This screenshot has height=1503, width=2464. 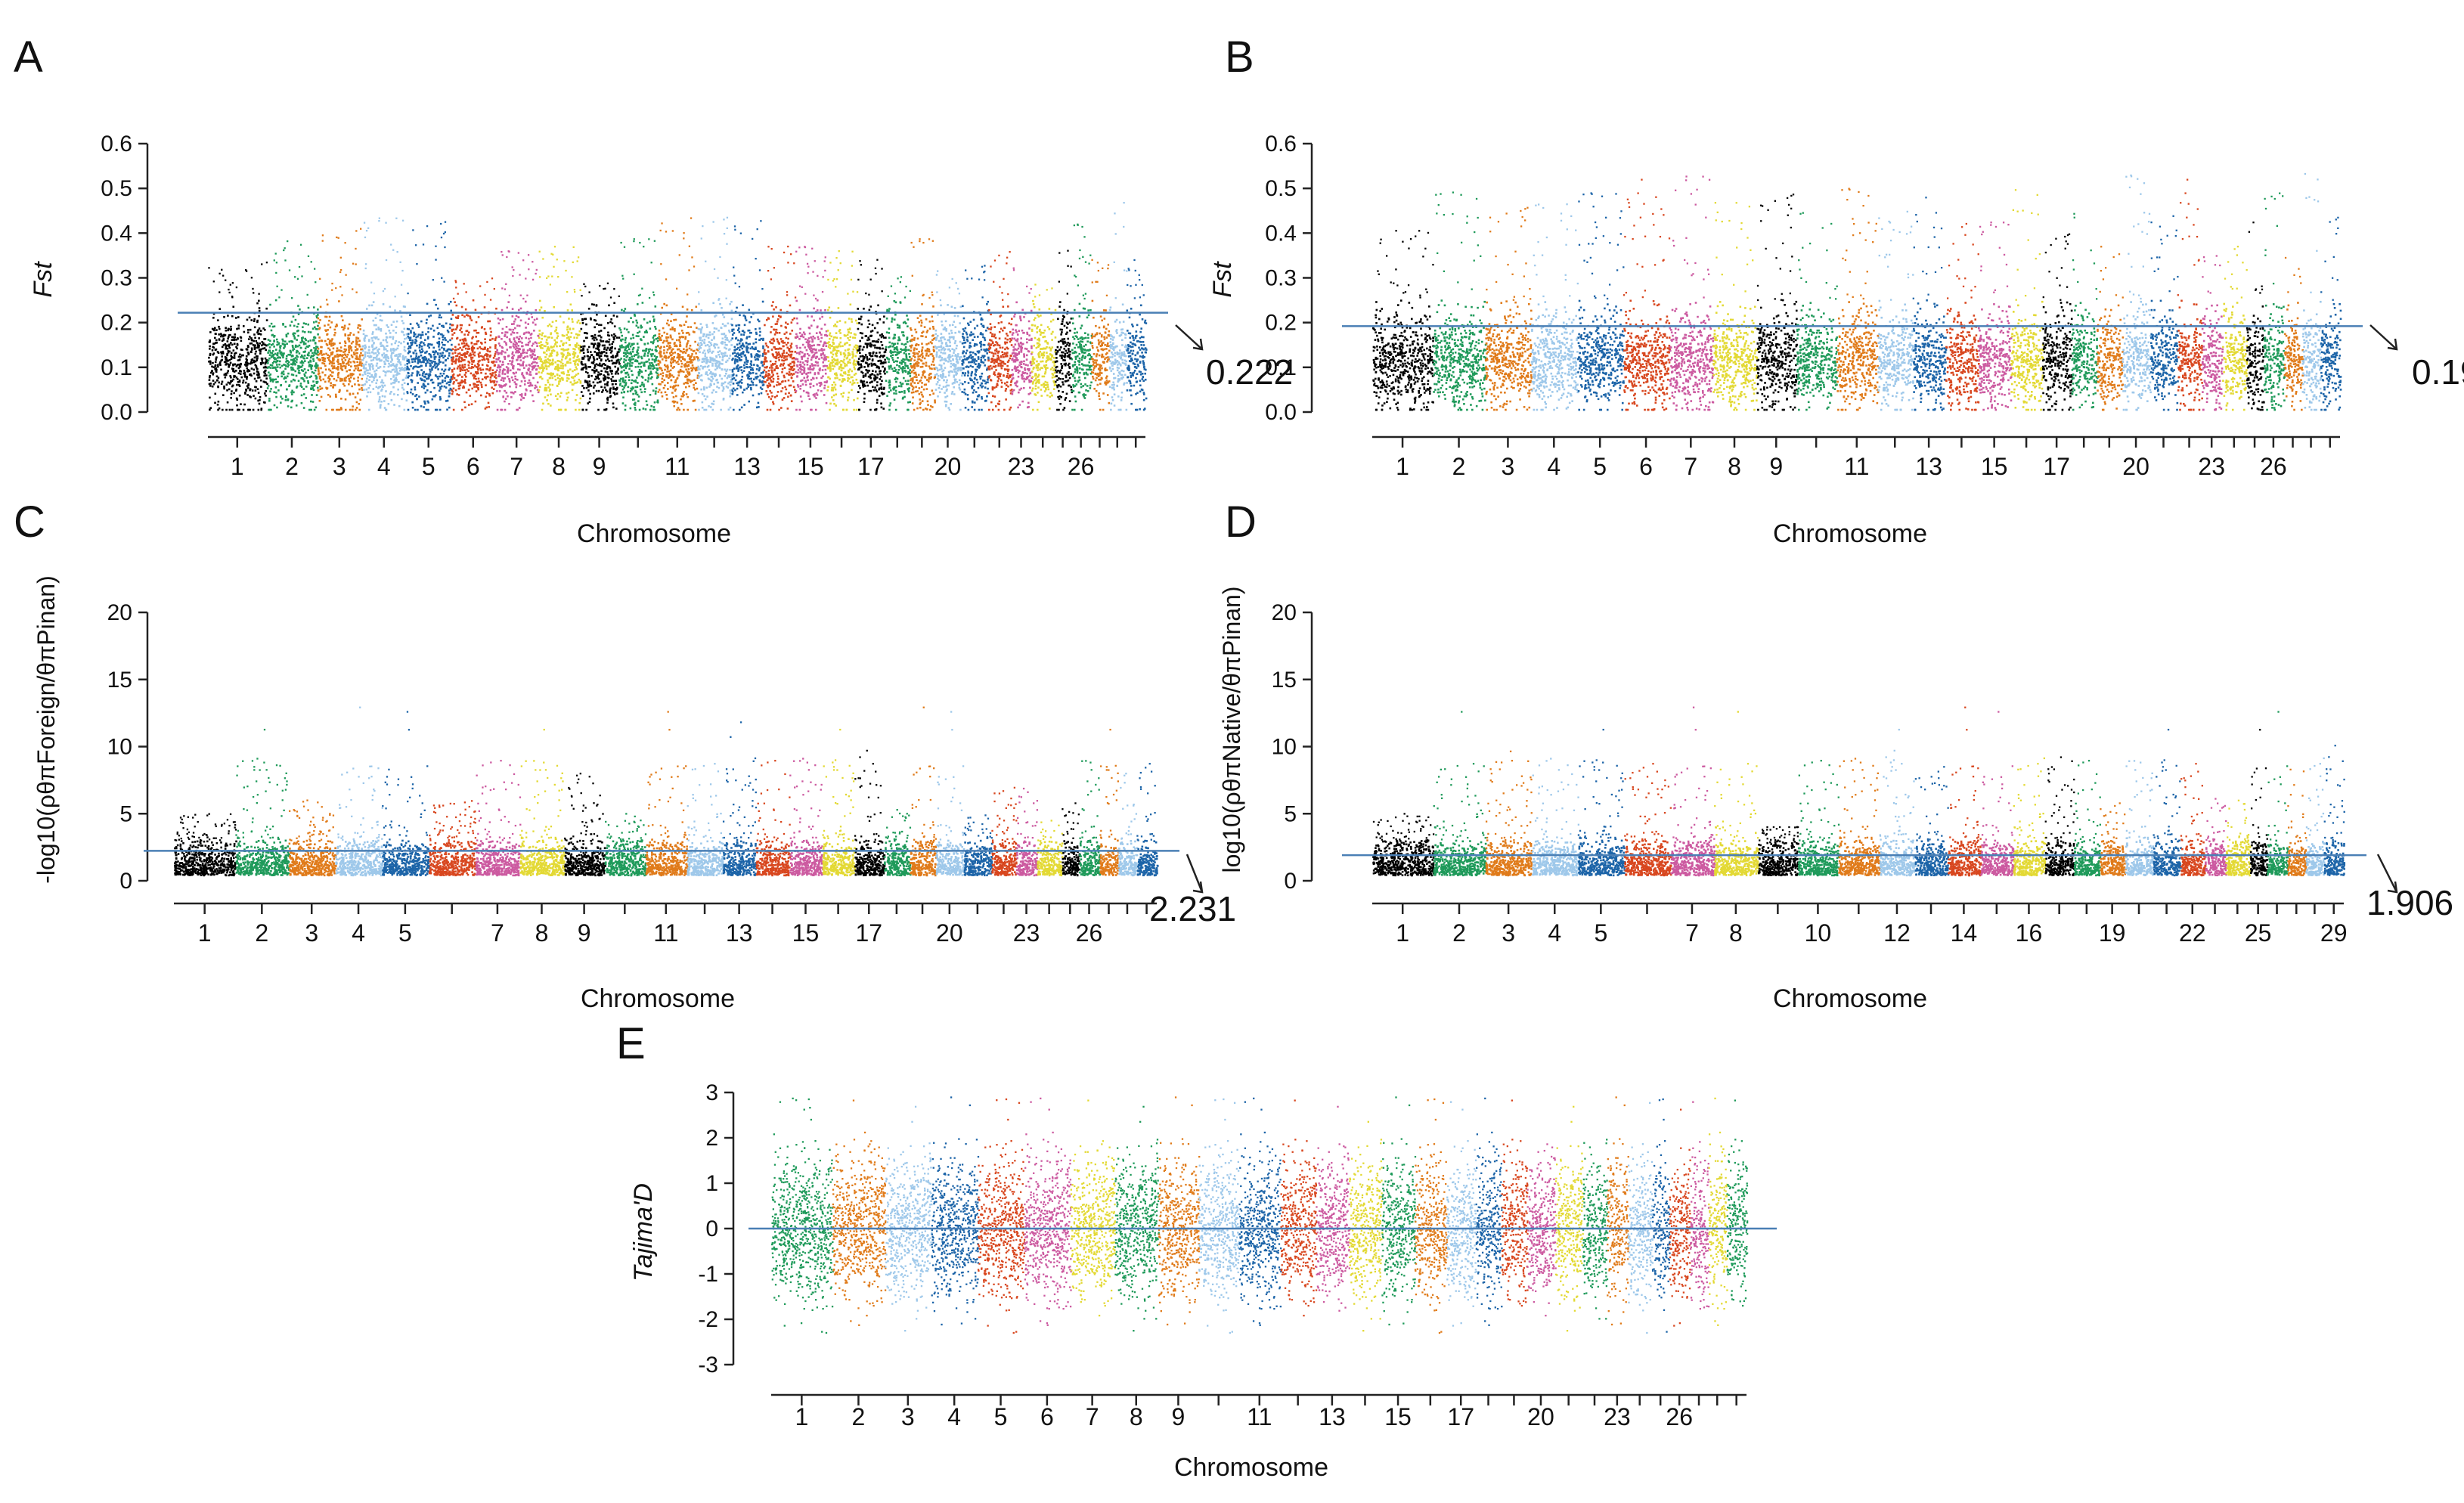 I want to click on panel-letter-c: C, so click(x=29, y=522).